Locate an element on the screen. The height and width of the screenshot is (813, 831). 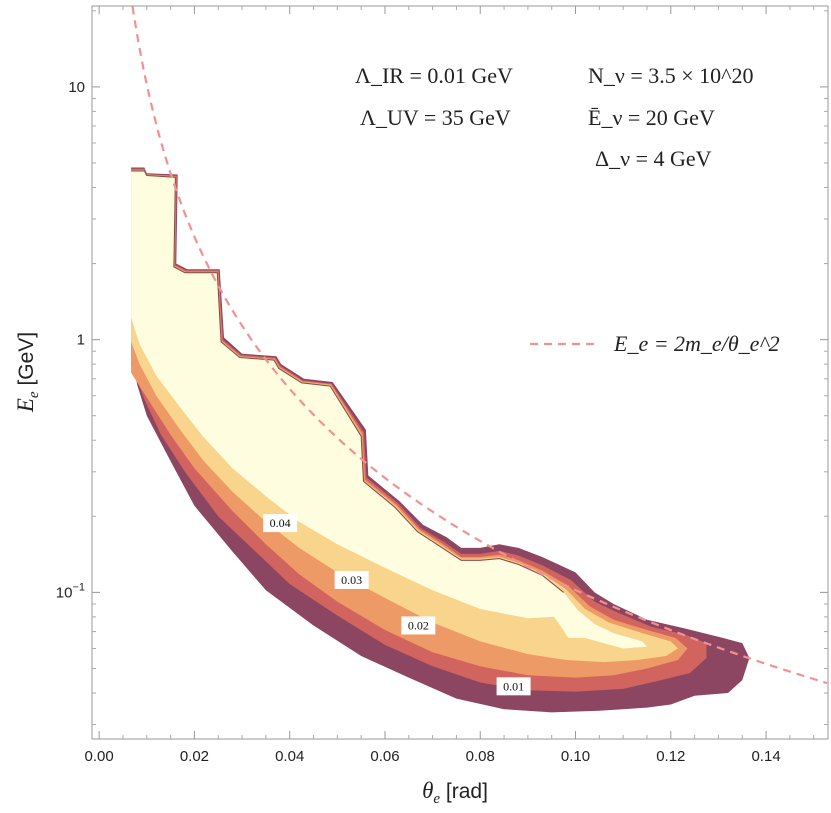
x-axis-unit: [rad] is located at coordinates (464, 791).